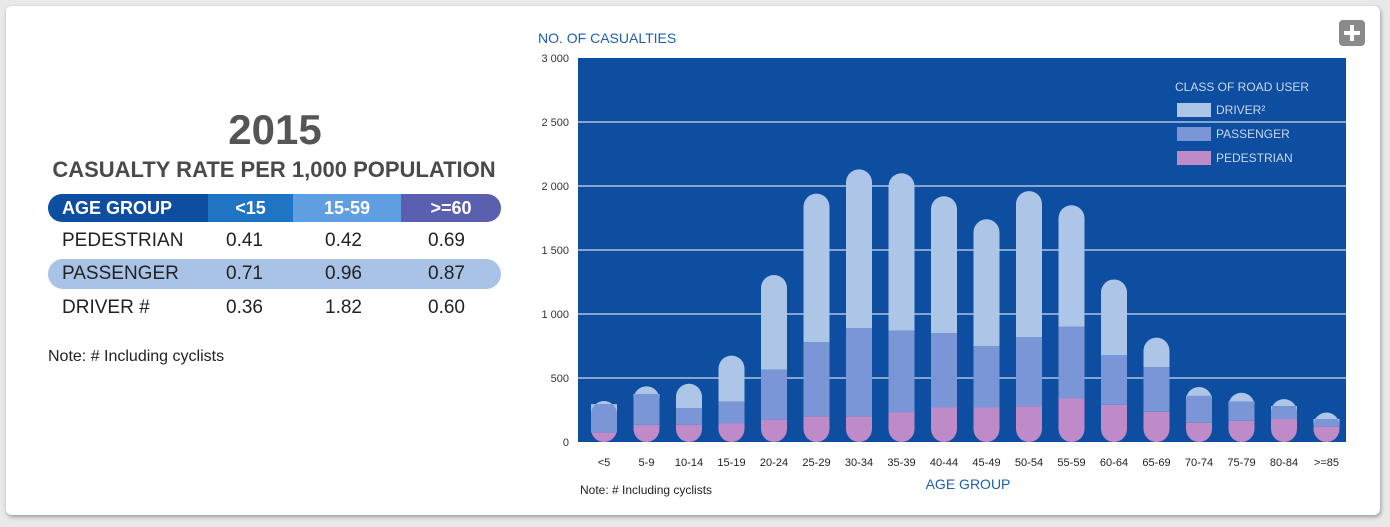 The height and width of the screenshot is (527, 1390). What do you see at coordinates (446, 273) in the screenshot?
I see `cell: 0.87` at bounding box center [446, 273].